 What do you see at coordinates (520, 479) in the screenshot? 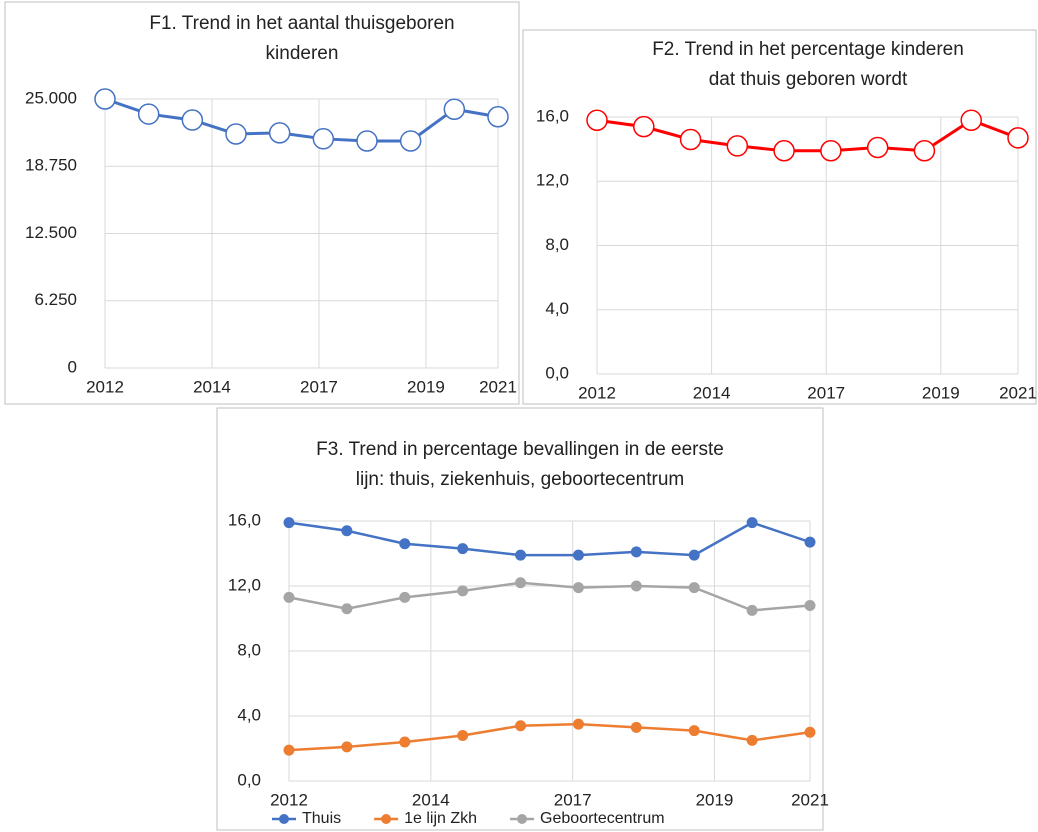
I see `chart-title: lijn: thuis, ziekenhuis, geboortecentrum` at bounding box center [520, 479].